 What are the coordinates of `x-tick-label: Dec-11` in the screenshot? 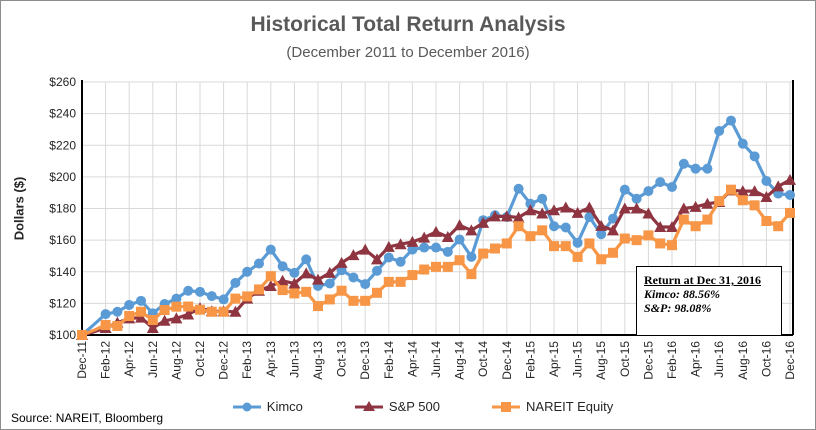 It's located at (82, 360).